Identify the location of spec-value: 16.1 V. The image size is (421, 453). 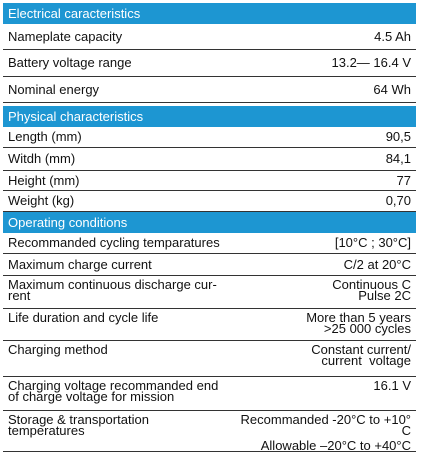
(392, 385).